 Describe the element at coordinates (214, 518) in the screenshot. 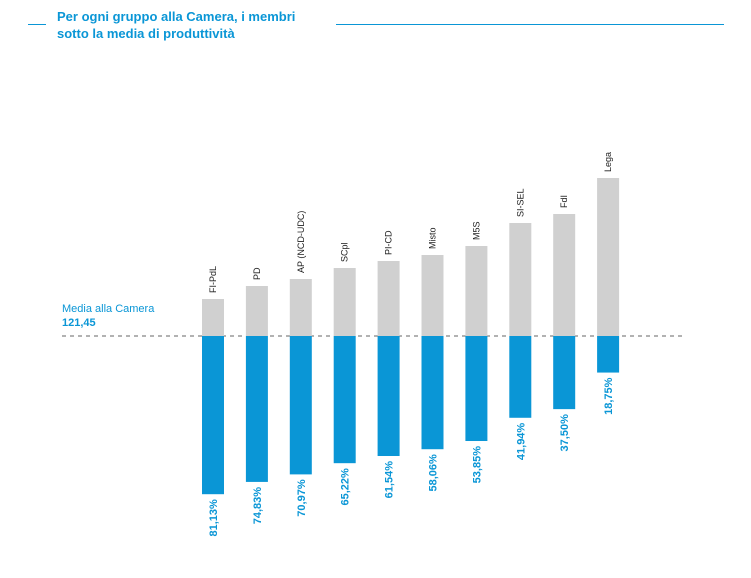

I see `data-label: 81,13%` at that location.